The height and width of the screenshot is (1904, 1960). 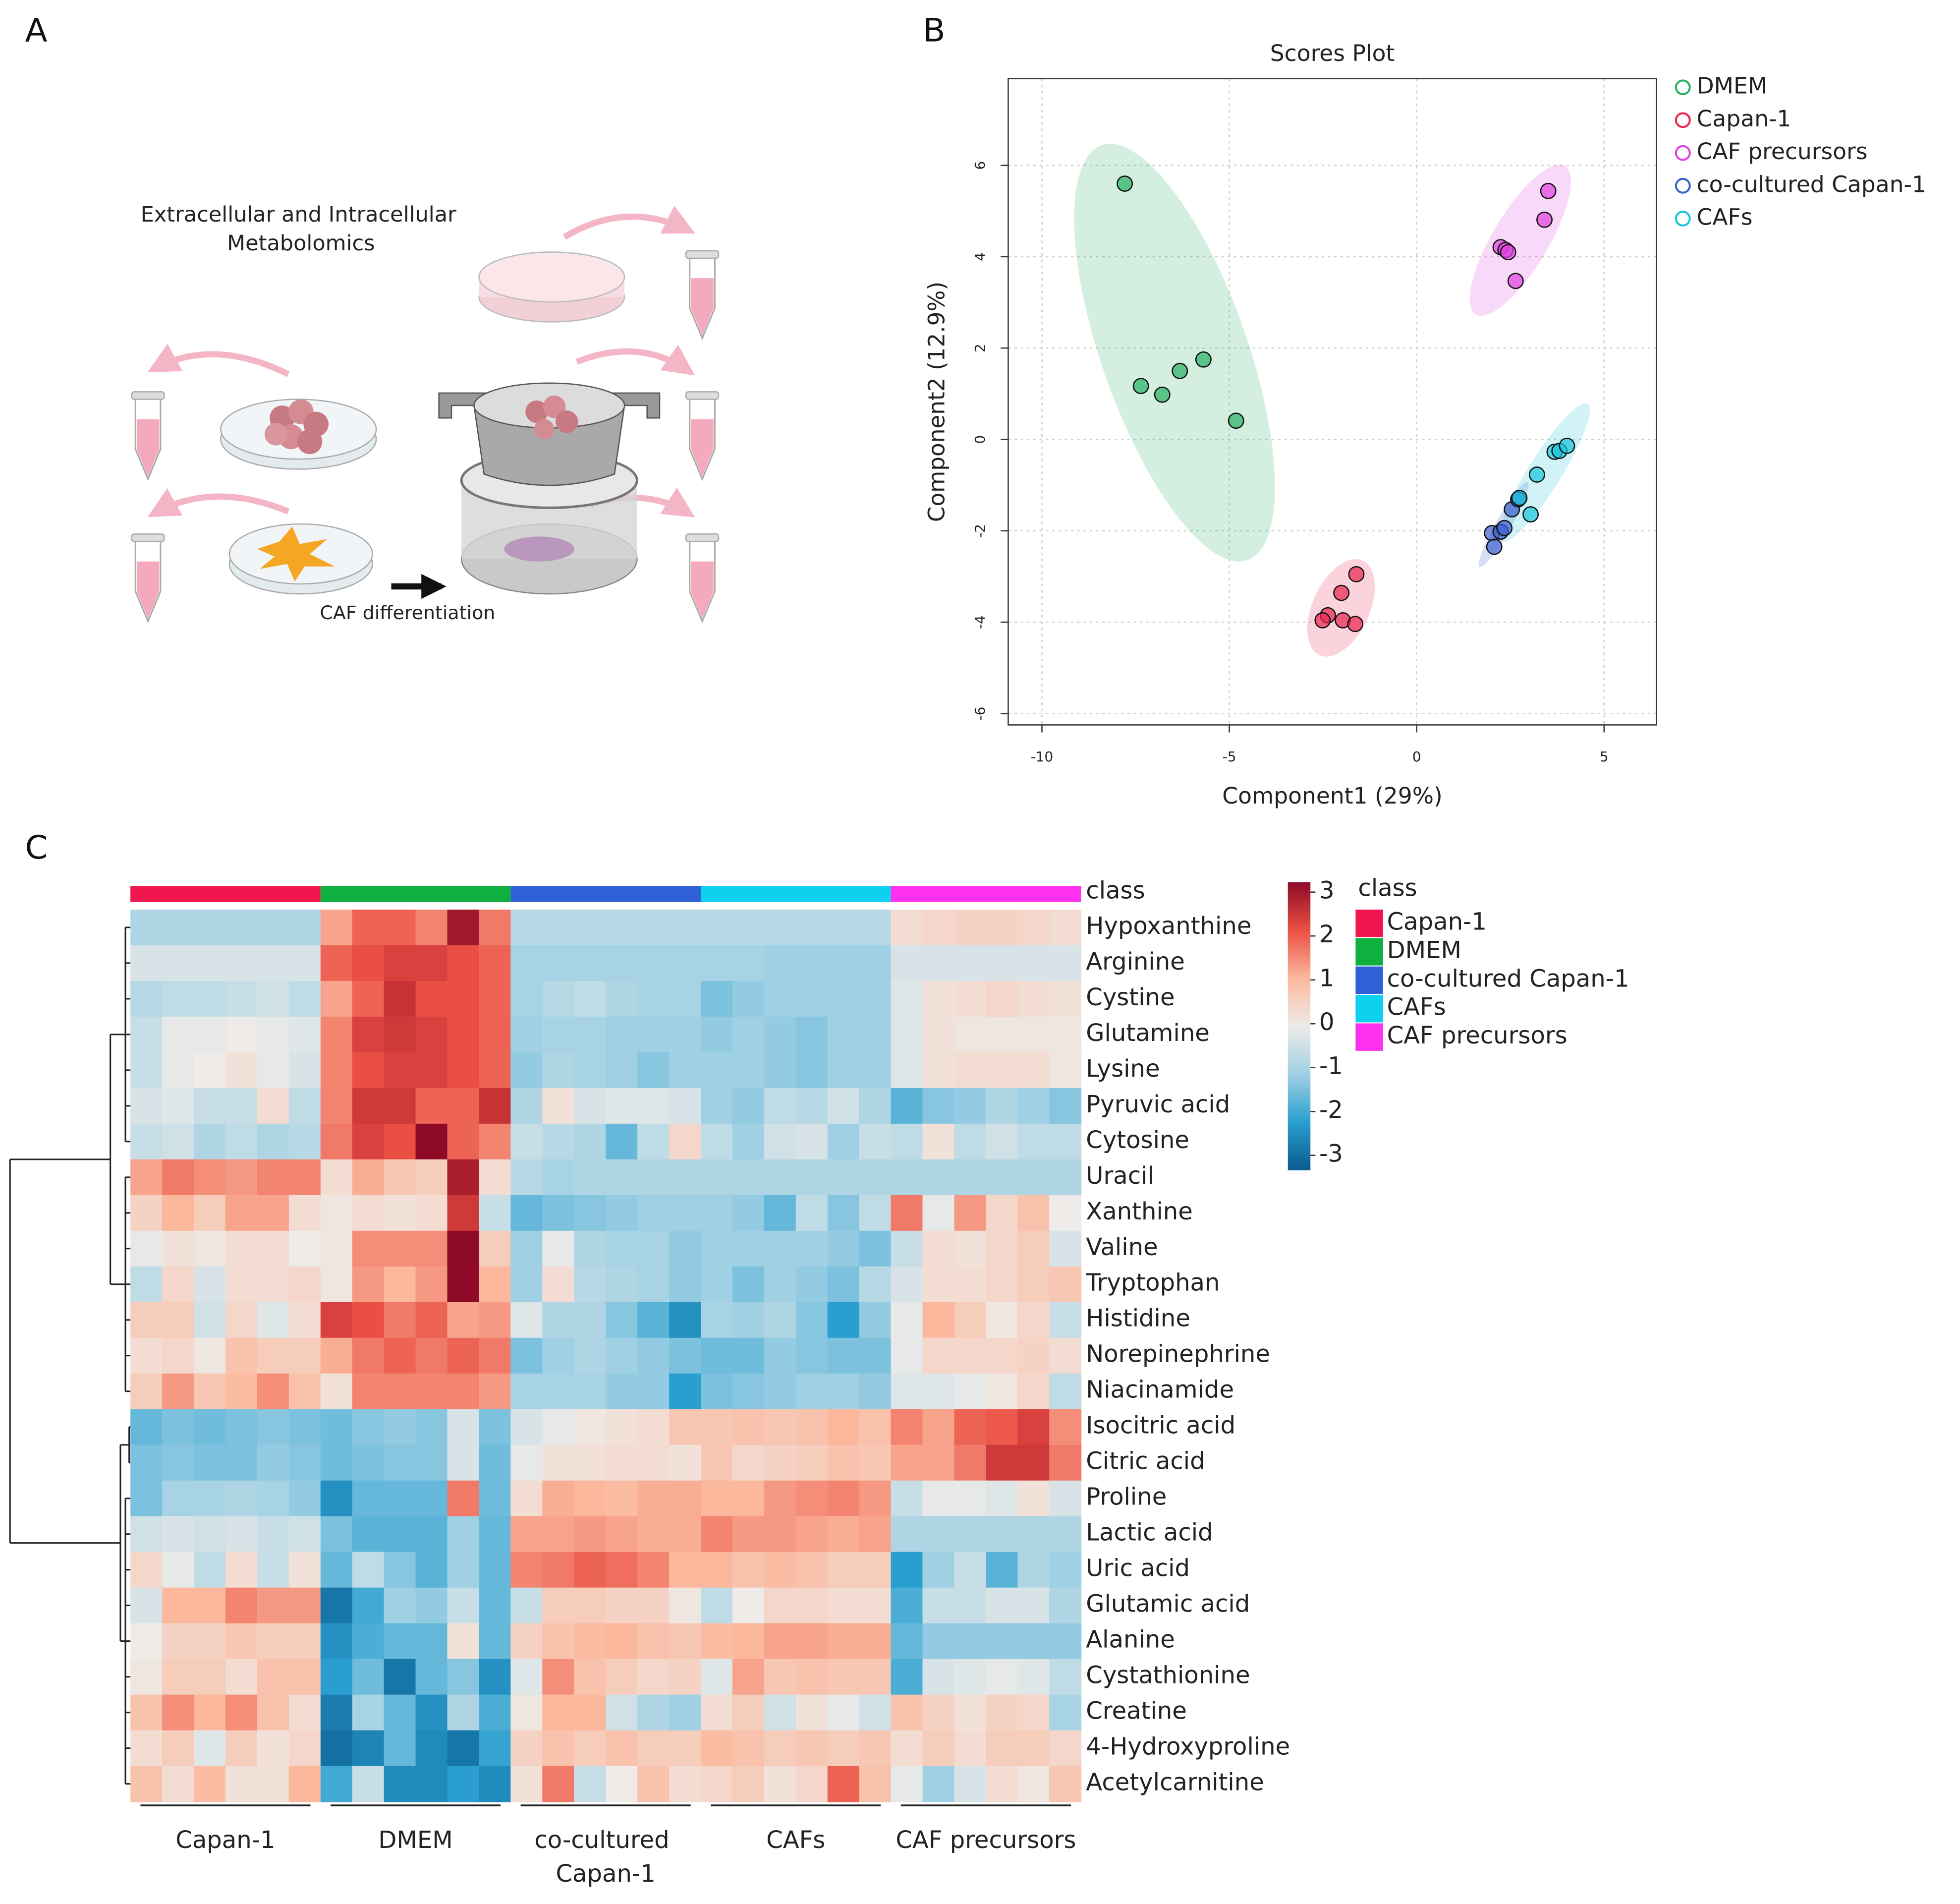 I want to click on y-tick-label: 2, so click(x=980, y=348).